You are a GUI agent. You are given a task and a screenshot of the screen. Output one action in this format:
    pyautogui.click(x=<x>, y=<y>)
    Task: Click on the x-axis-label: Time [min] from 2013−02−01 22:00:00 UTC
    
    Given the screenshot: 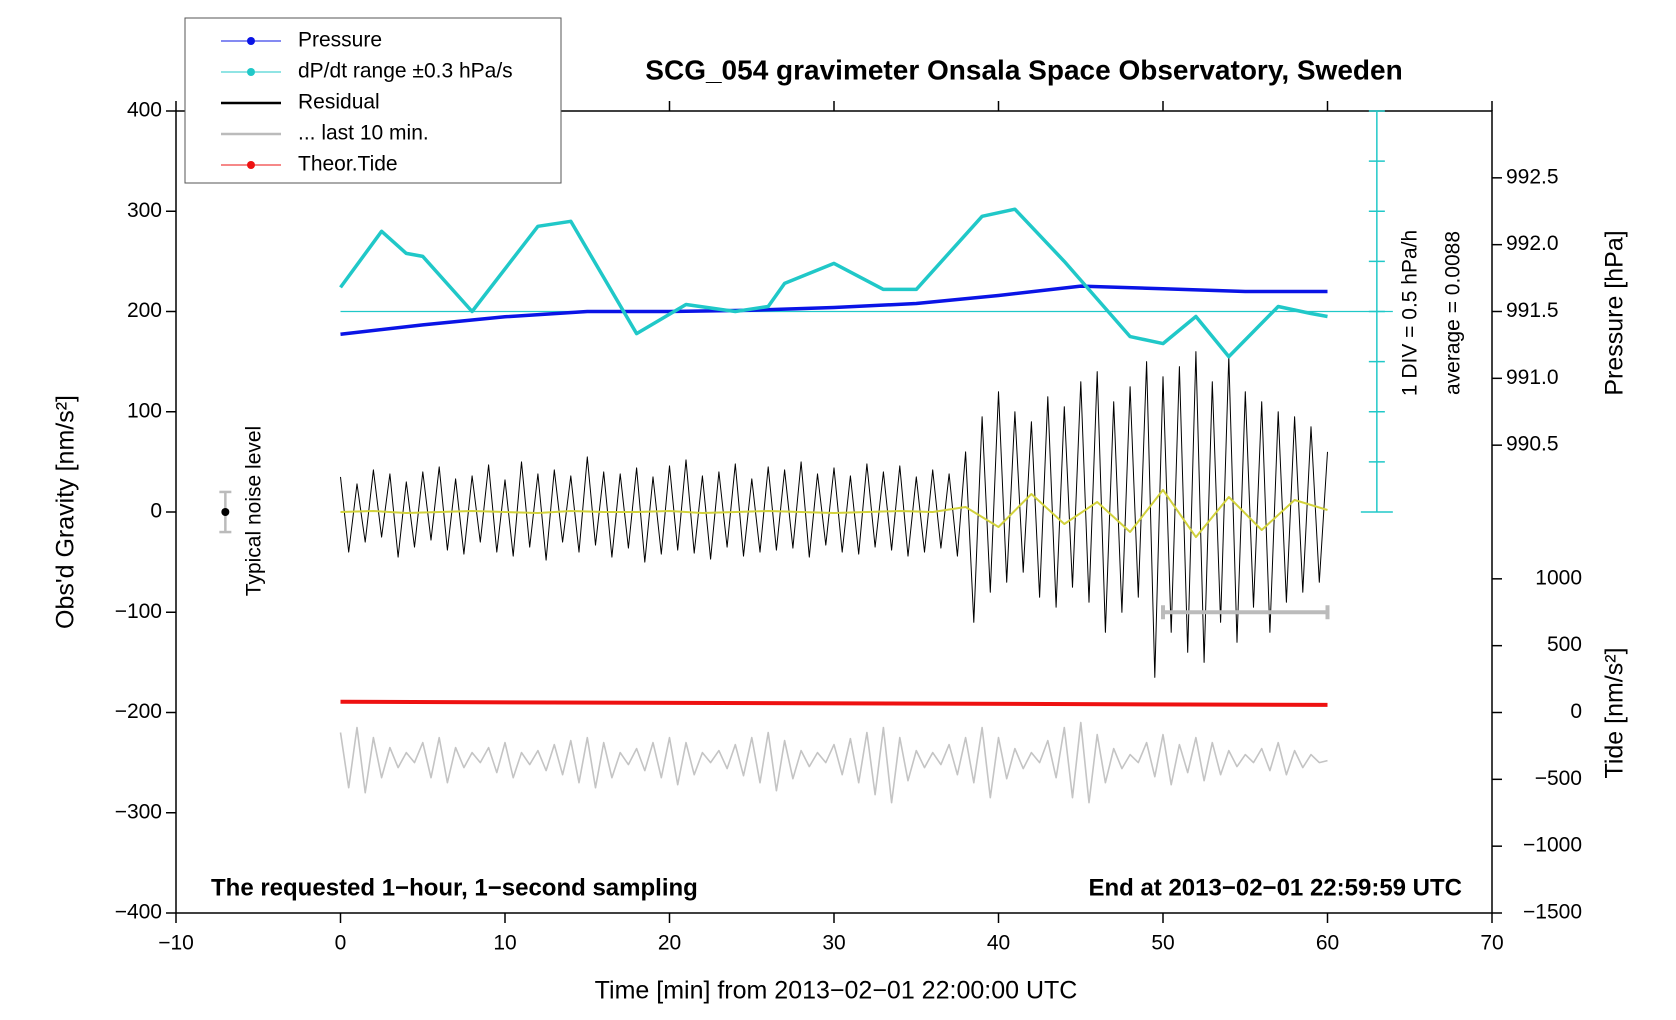 What is the action you would take?
    pyautogui.click(x=836, y=991)
    